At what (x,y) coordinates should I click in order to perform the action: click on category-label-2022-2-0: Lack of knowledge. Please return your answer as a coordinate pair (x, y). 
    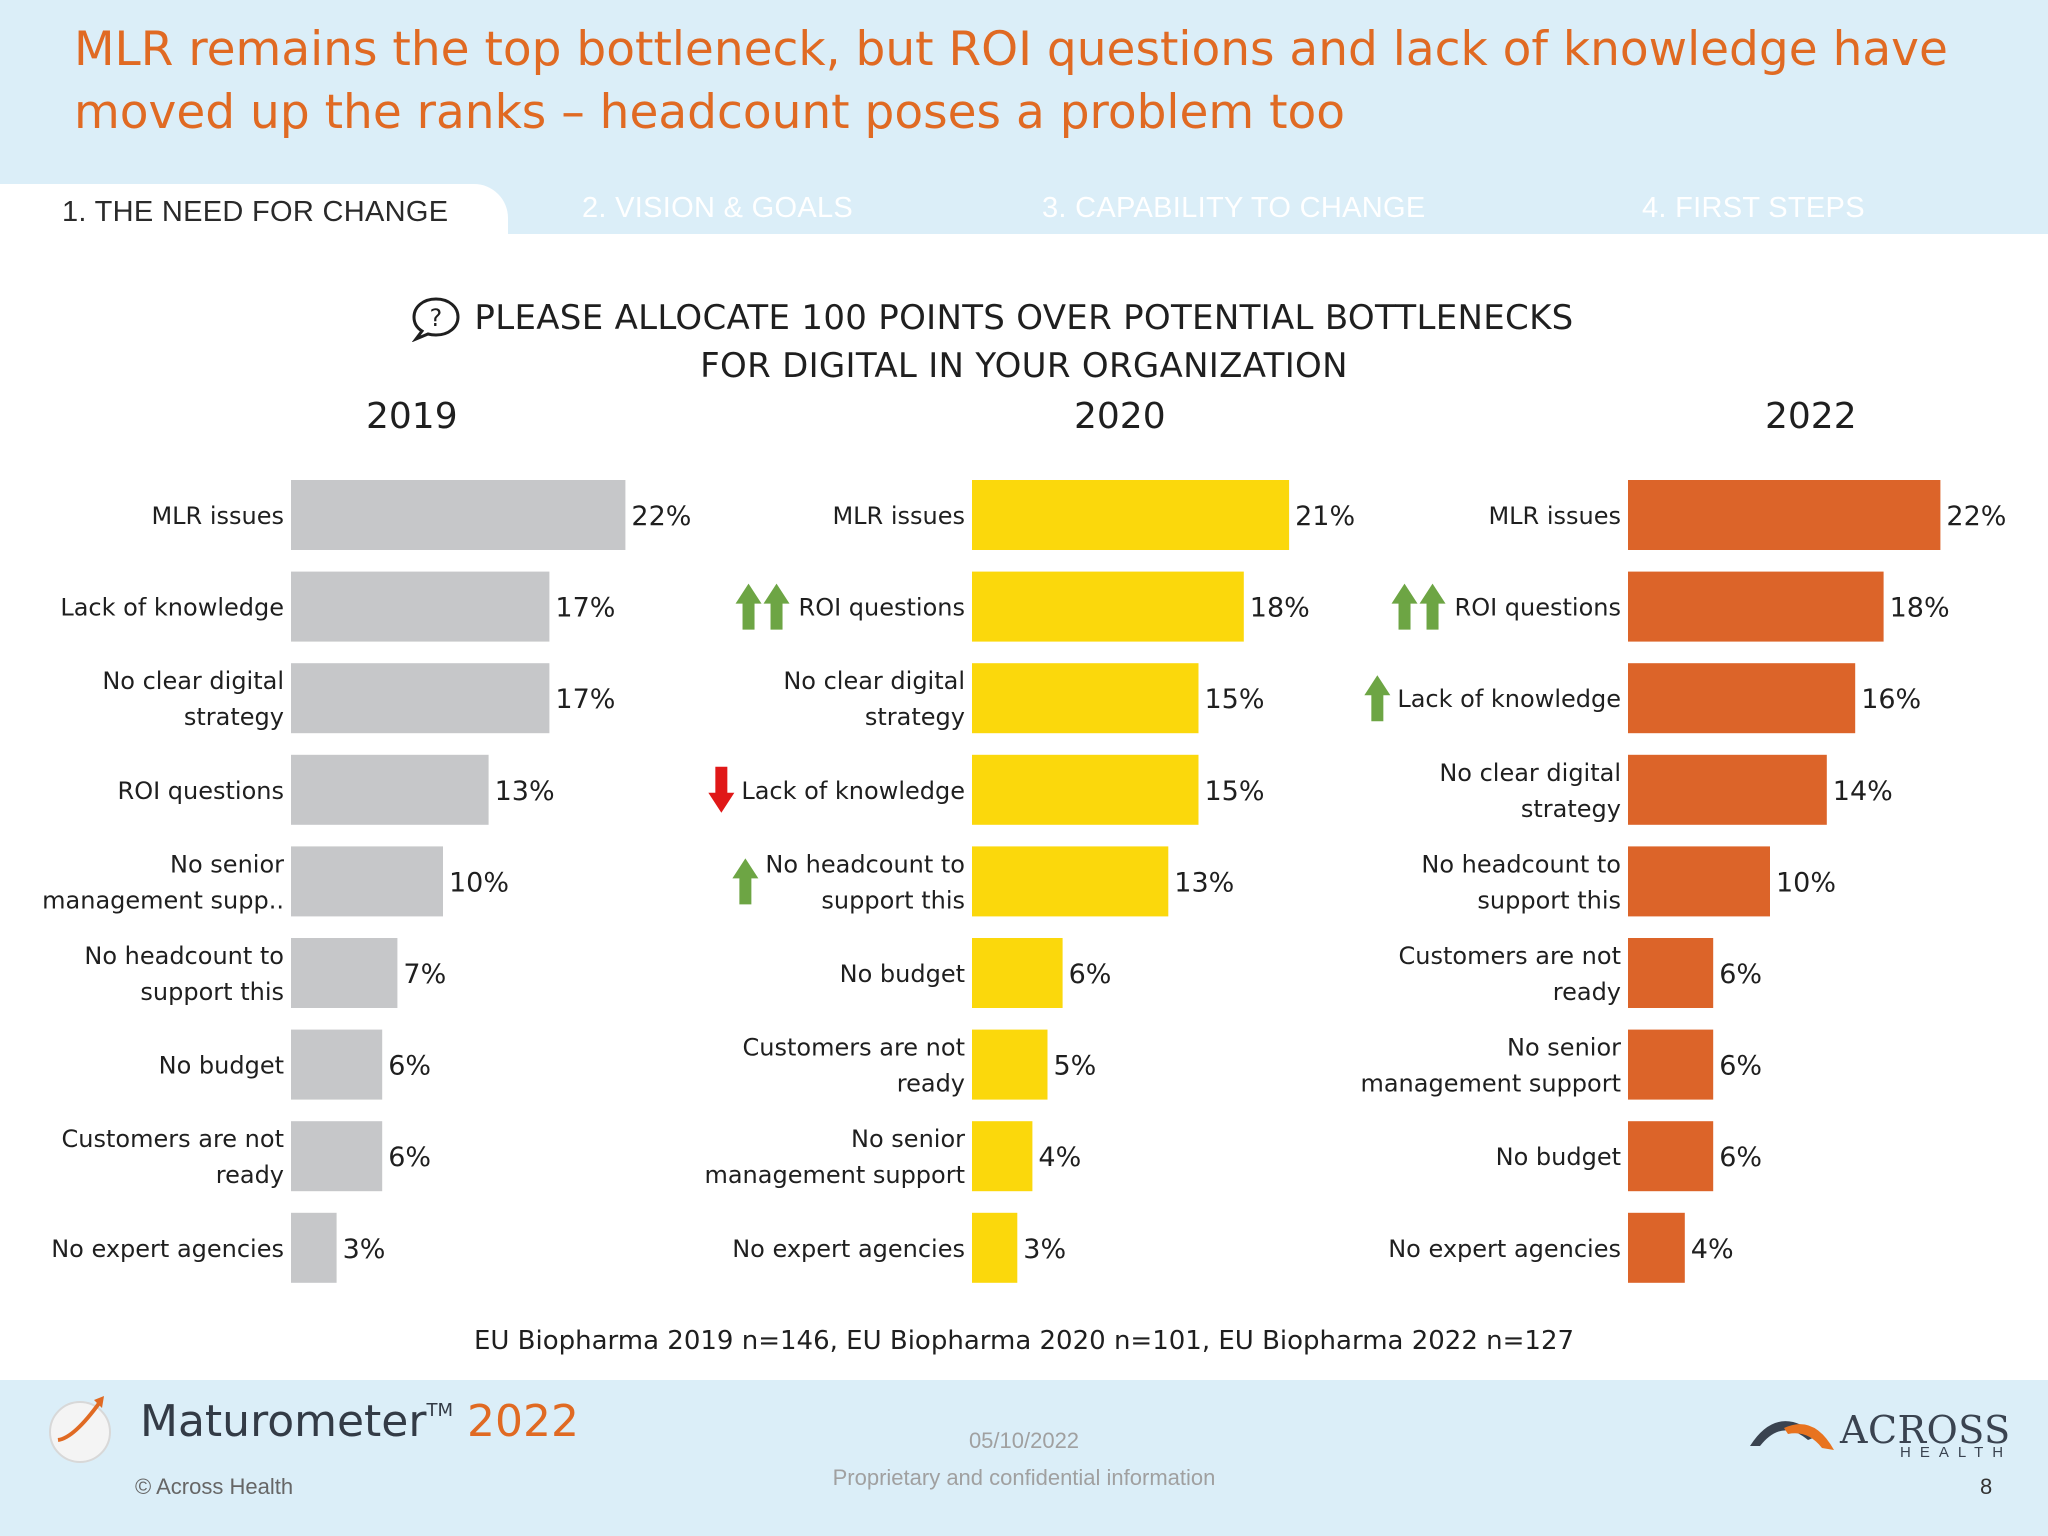
    Looking at the image, I should click on (1509, 699).